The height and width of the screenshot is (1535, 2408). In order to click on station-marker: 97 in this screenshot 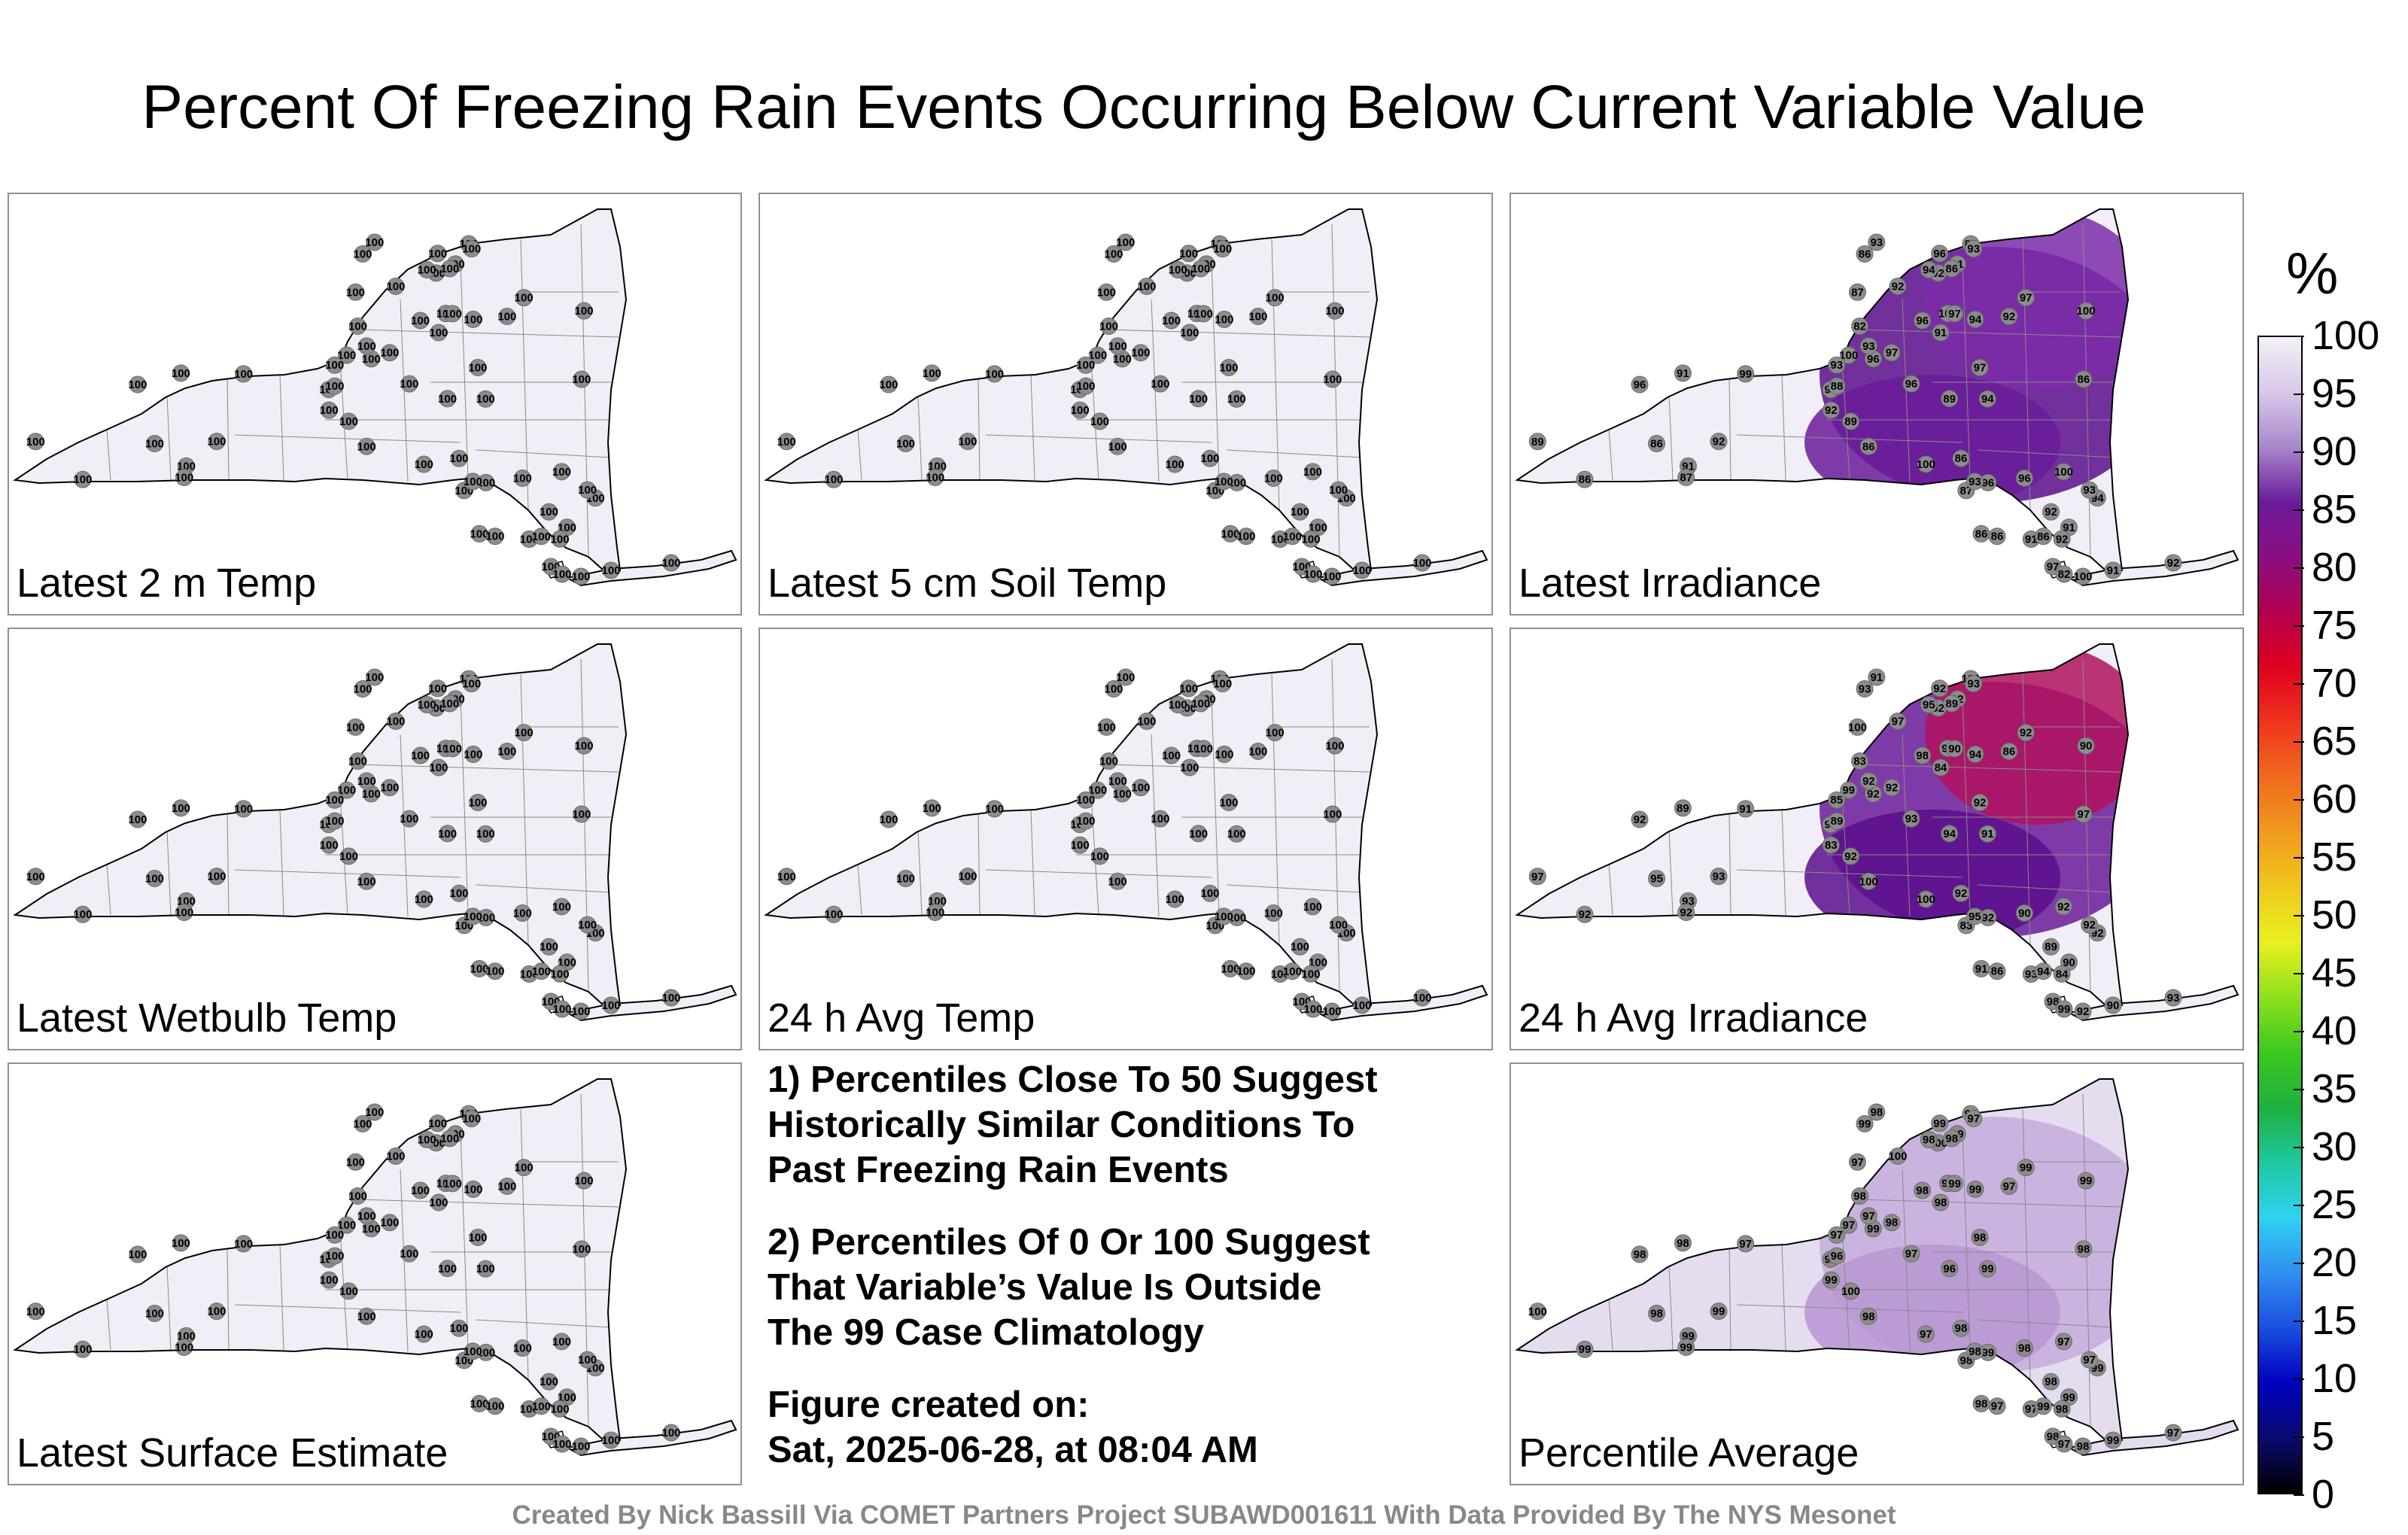, I will do `click(1746, 1244)`.